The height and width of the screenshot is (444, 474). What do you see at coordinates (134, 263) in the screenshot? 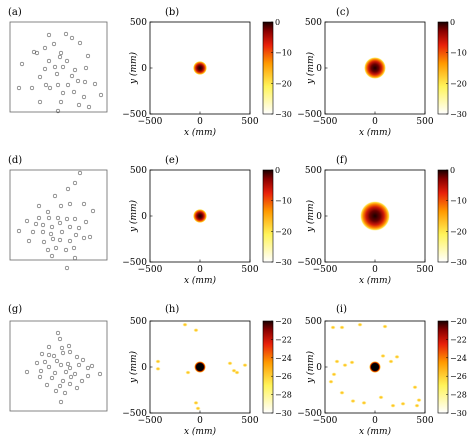
I see `y-tick-label: −500` at bounding box center [134, 263].